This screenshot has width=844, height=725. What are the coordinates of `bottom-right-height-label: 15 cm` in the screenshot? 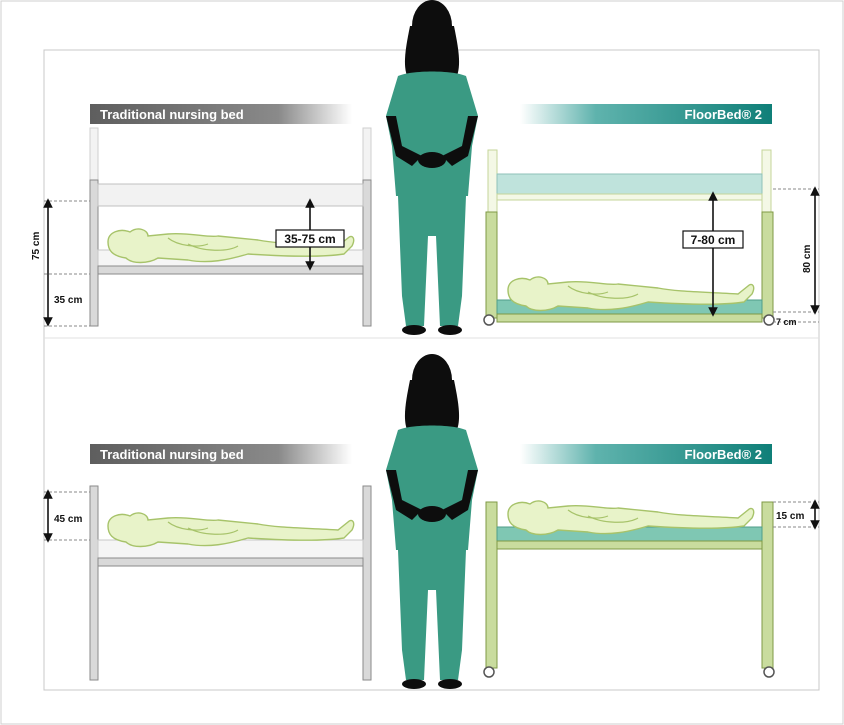 It's located at (790, 516).